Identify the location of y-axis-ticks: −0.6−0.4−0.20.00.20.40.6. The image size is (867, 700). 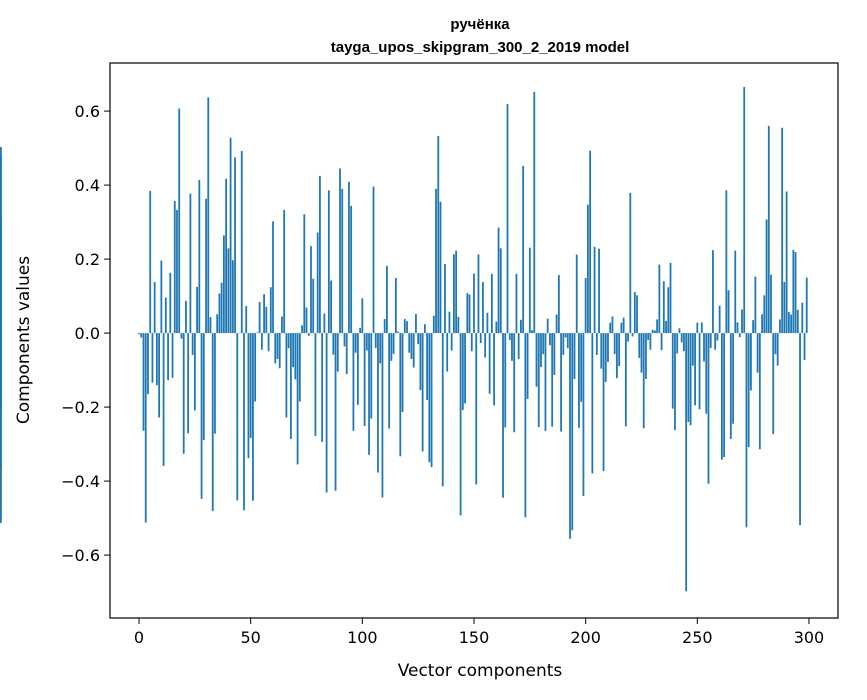
(85, 333).